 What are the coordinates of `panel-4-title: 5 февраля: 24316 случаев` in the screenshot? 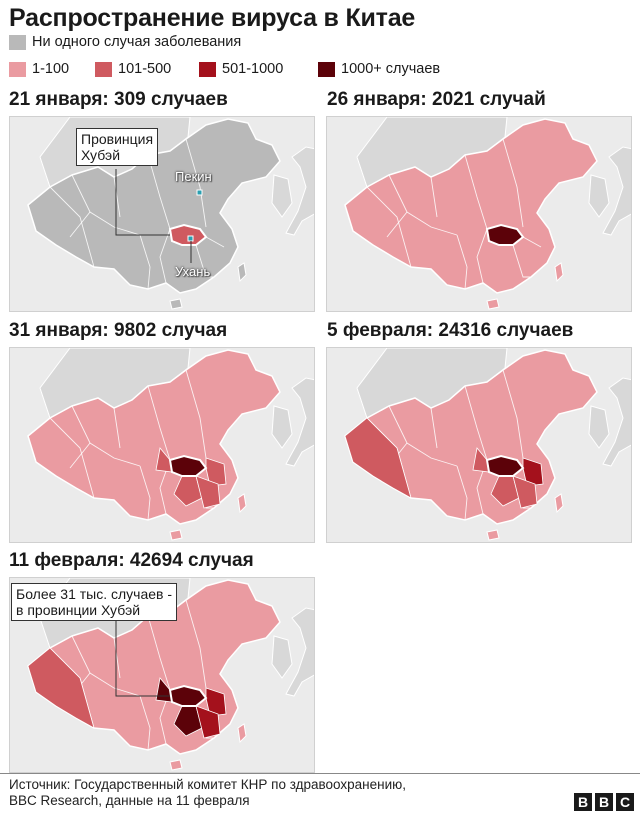 It's located at (450, 330).